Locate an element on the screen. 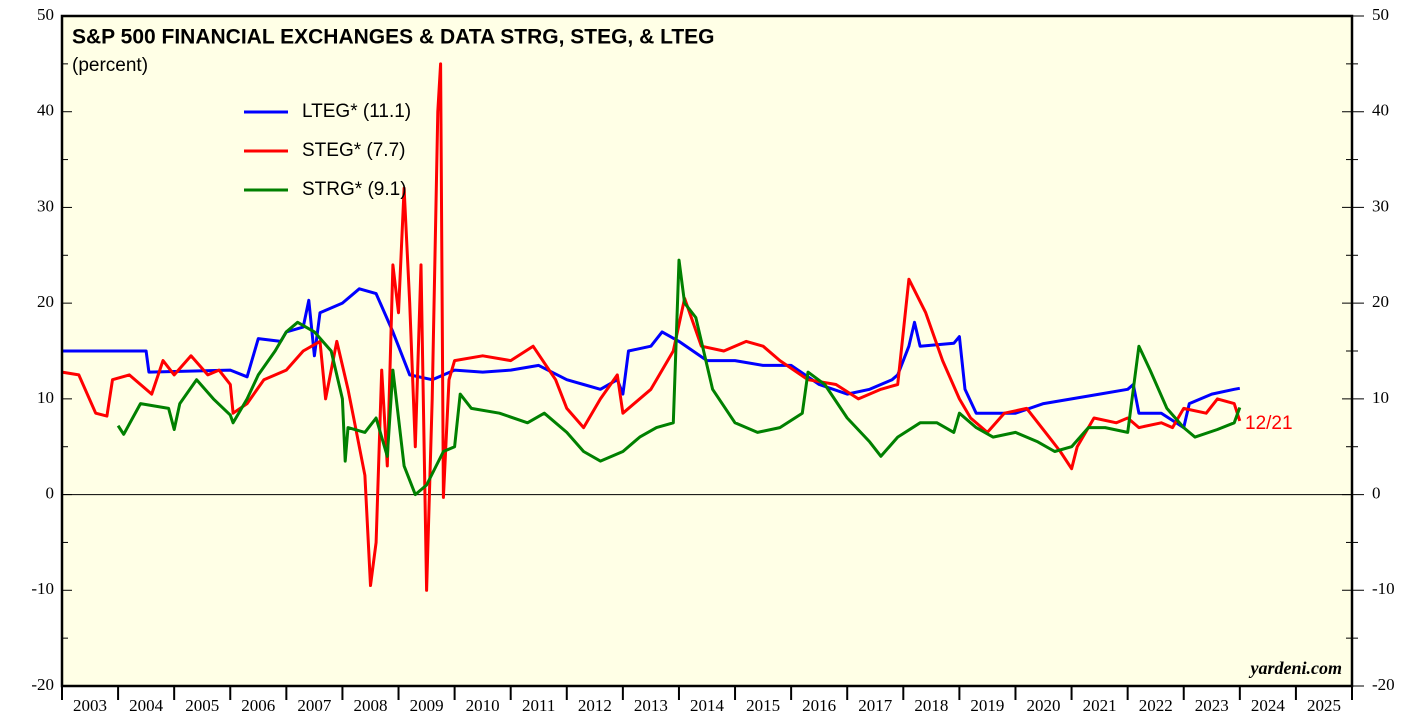 This screenshot has width=1419, height=717. y2-tick-label: 50 is located at coordinates (1380, 14).